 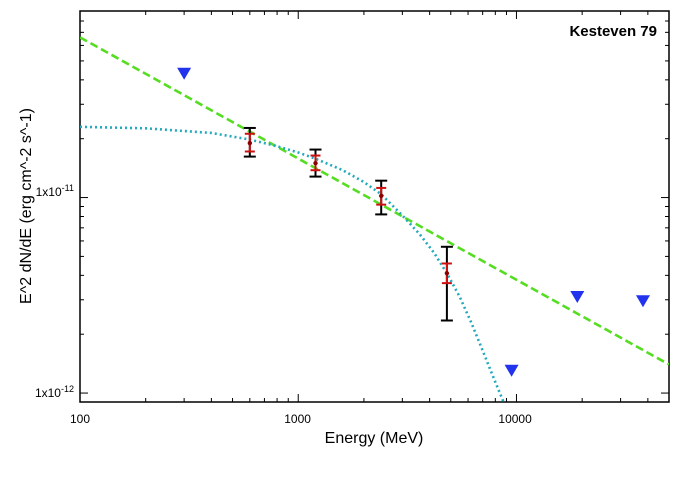 I want to click on y-axis-label: E^2 dN/dE (erg cm^-2 s^-1), so click(x=26, y=206).